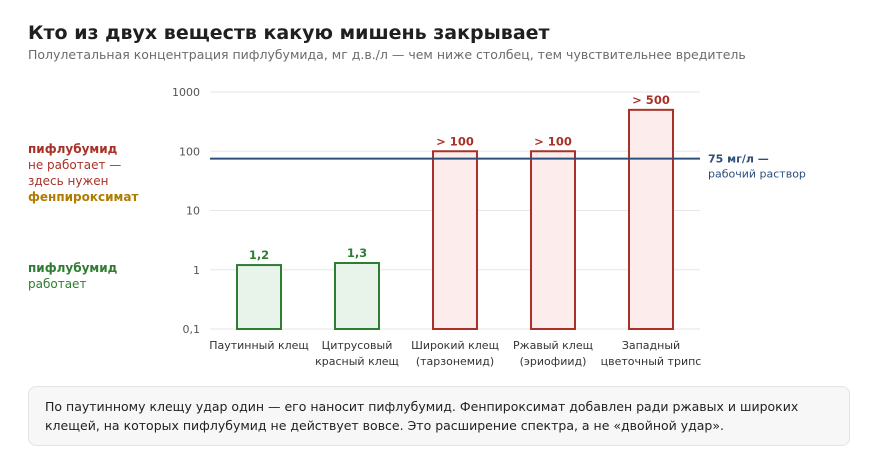 This screenshot has width=880, height=470. What do you see at coordinates (75, 165) in the screenshot?
I see `side-label-fails-line2: не работает —` at bounding box center [75, 165].